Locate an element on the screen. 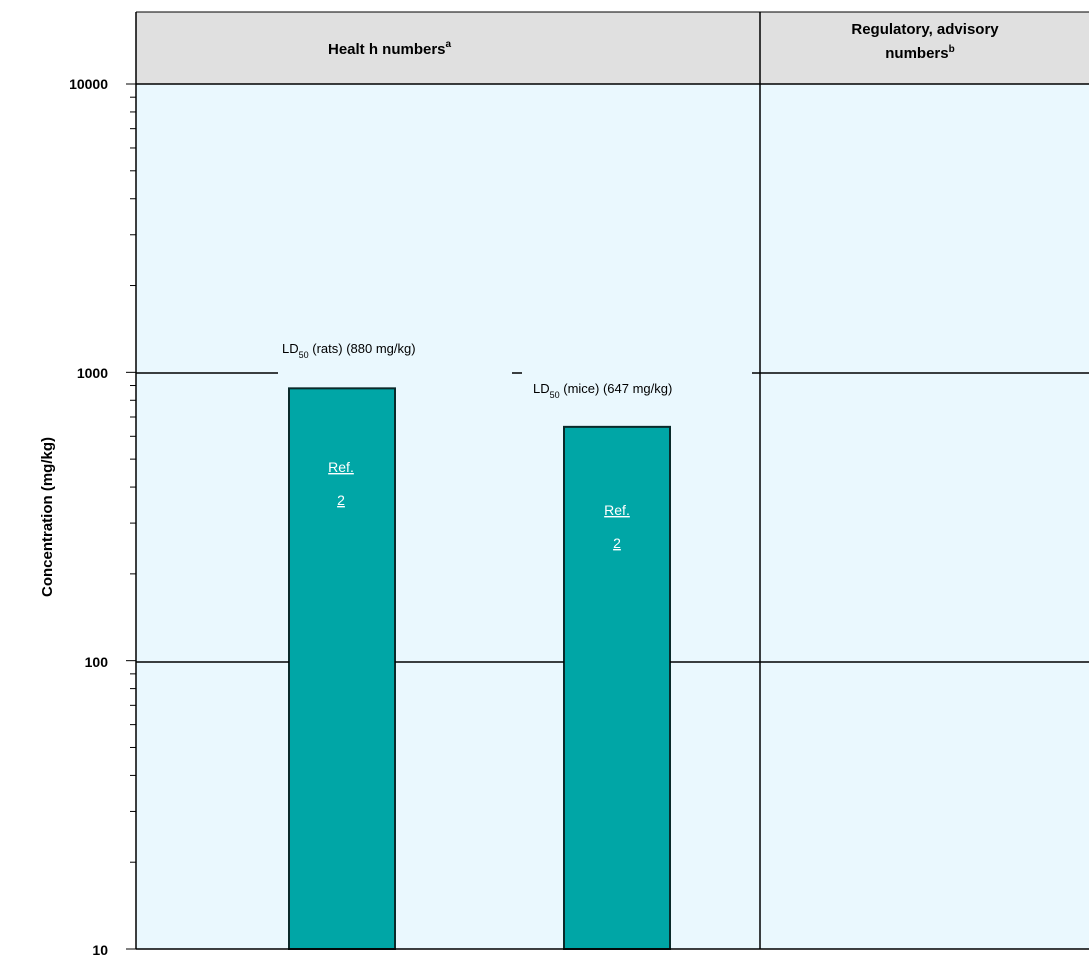  y-axis-ticks is located at coordinates (131, 516).